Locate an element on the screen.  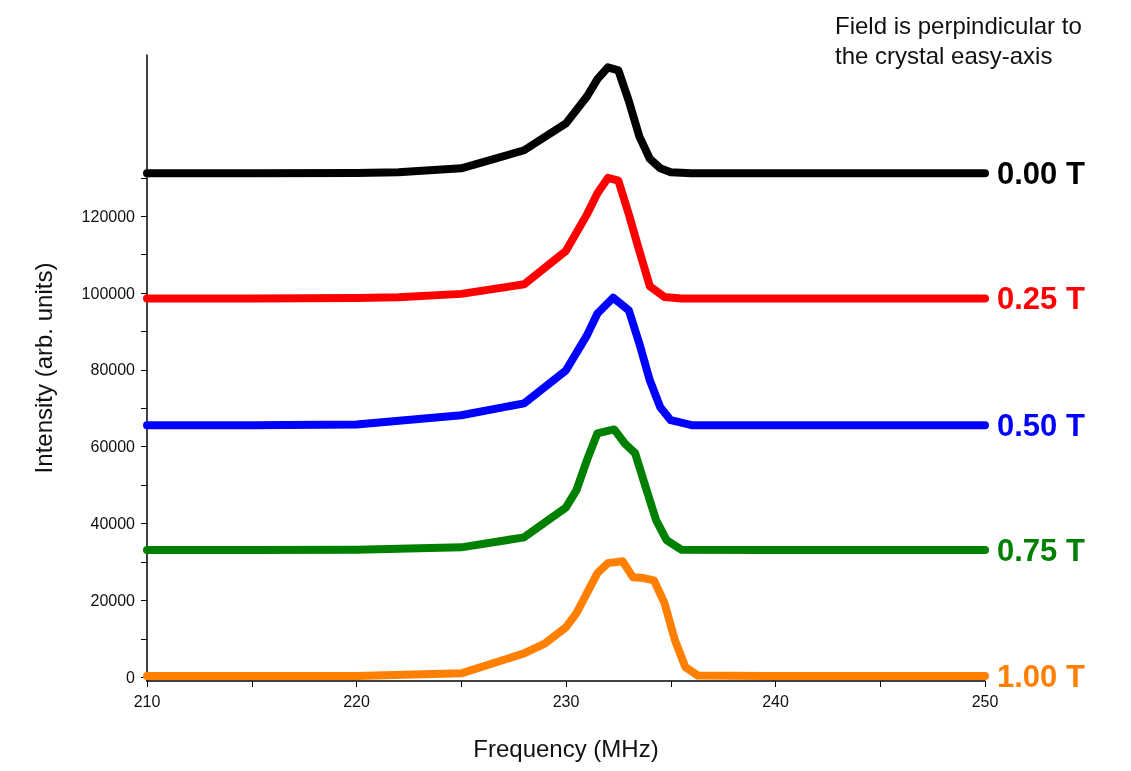
x-tick-label: 220 is located at coordinates (356, 701).